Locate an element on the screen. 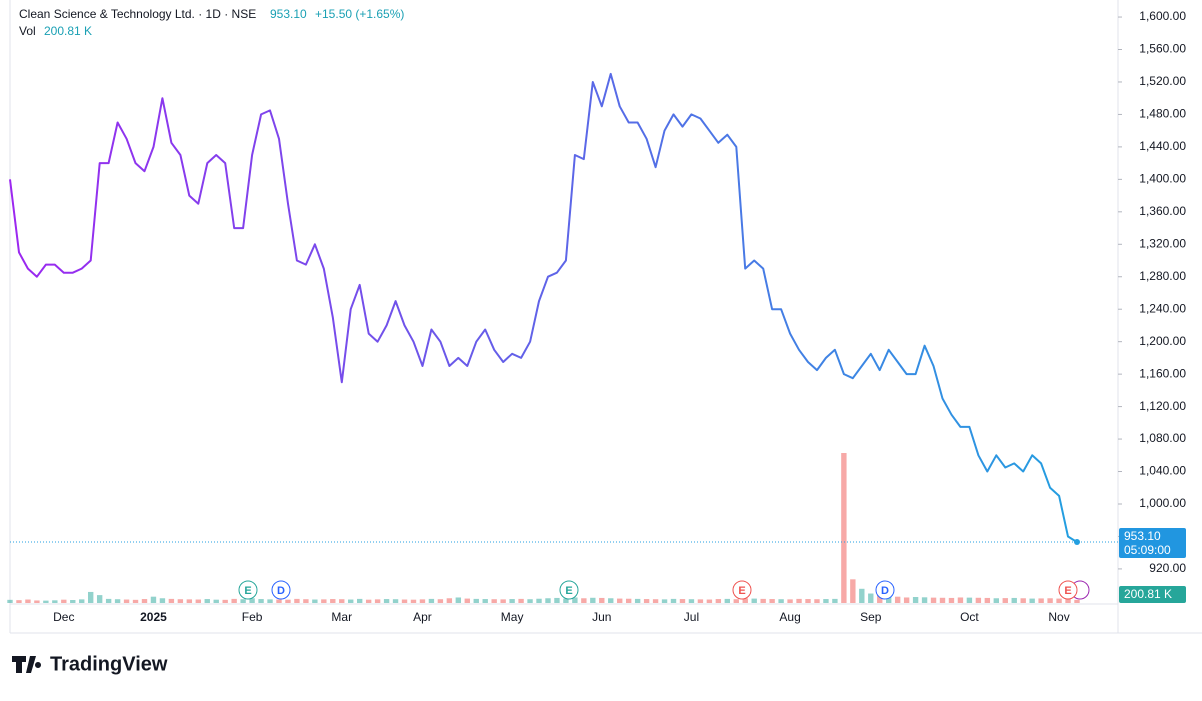 Image resolution: width=1202 pixels, height=701 pixels. y-tick-label: 1,600.00 is located at coordinates (1162, 16).